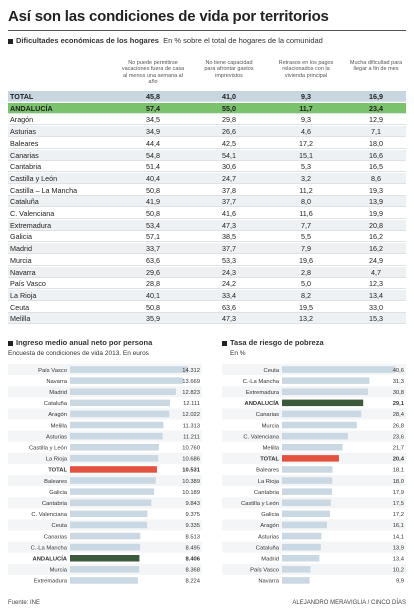  Describe the element at coordinates (153, 143) in the screenshot. I see `row-value: 44,4` at that location.